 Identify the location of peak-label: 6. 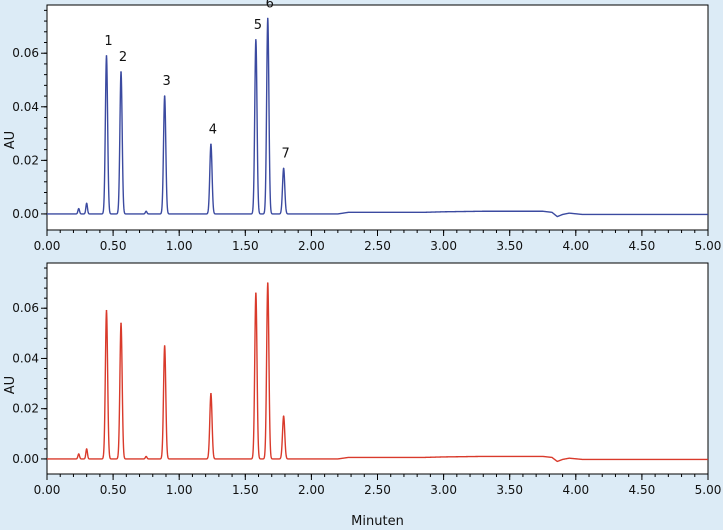
(270, 5).